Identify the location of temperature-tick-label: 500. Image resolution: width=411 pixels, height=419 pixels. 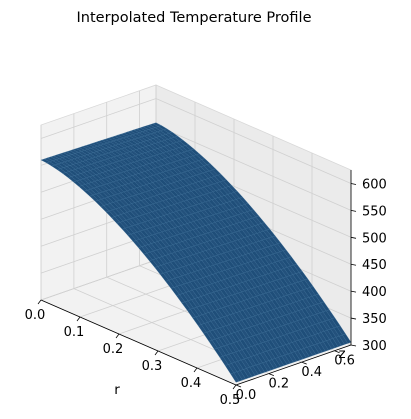
(374, 238).